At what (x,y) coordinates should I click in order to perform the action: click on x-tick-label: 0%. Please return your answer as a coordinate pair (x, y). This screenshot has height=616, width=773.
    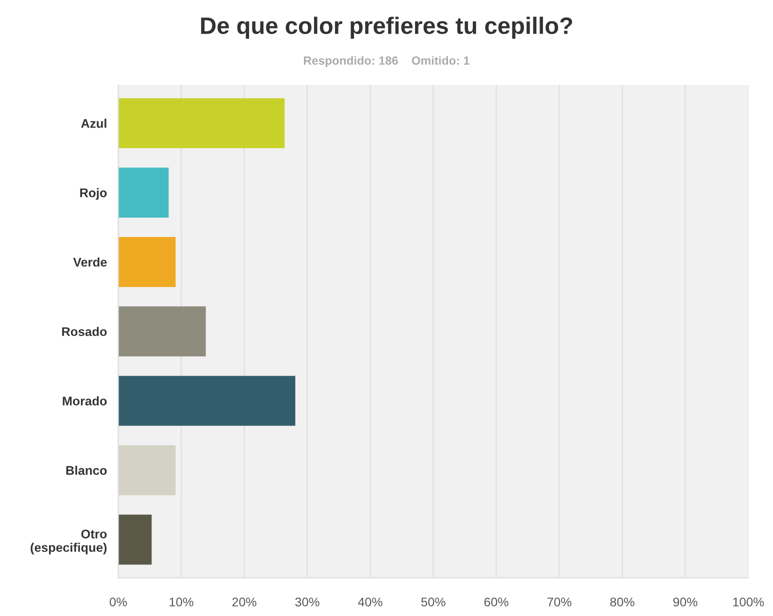
    Looking at the image, I should click on (118, 602).